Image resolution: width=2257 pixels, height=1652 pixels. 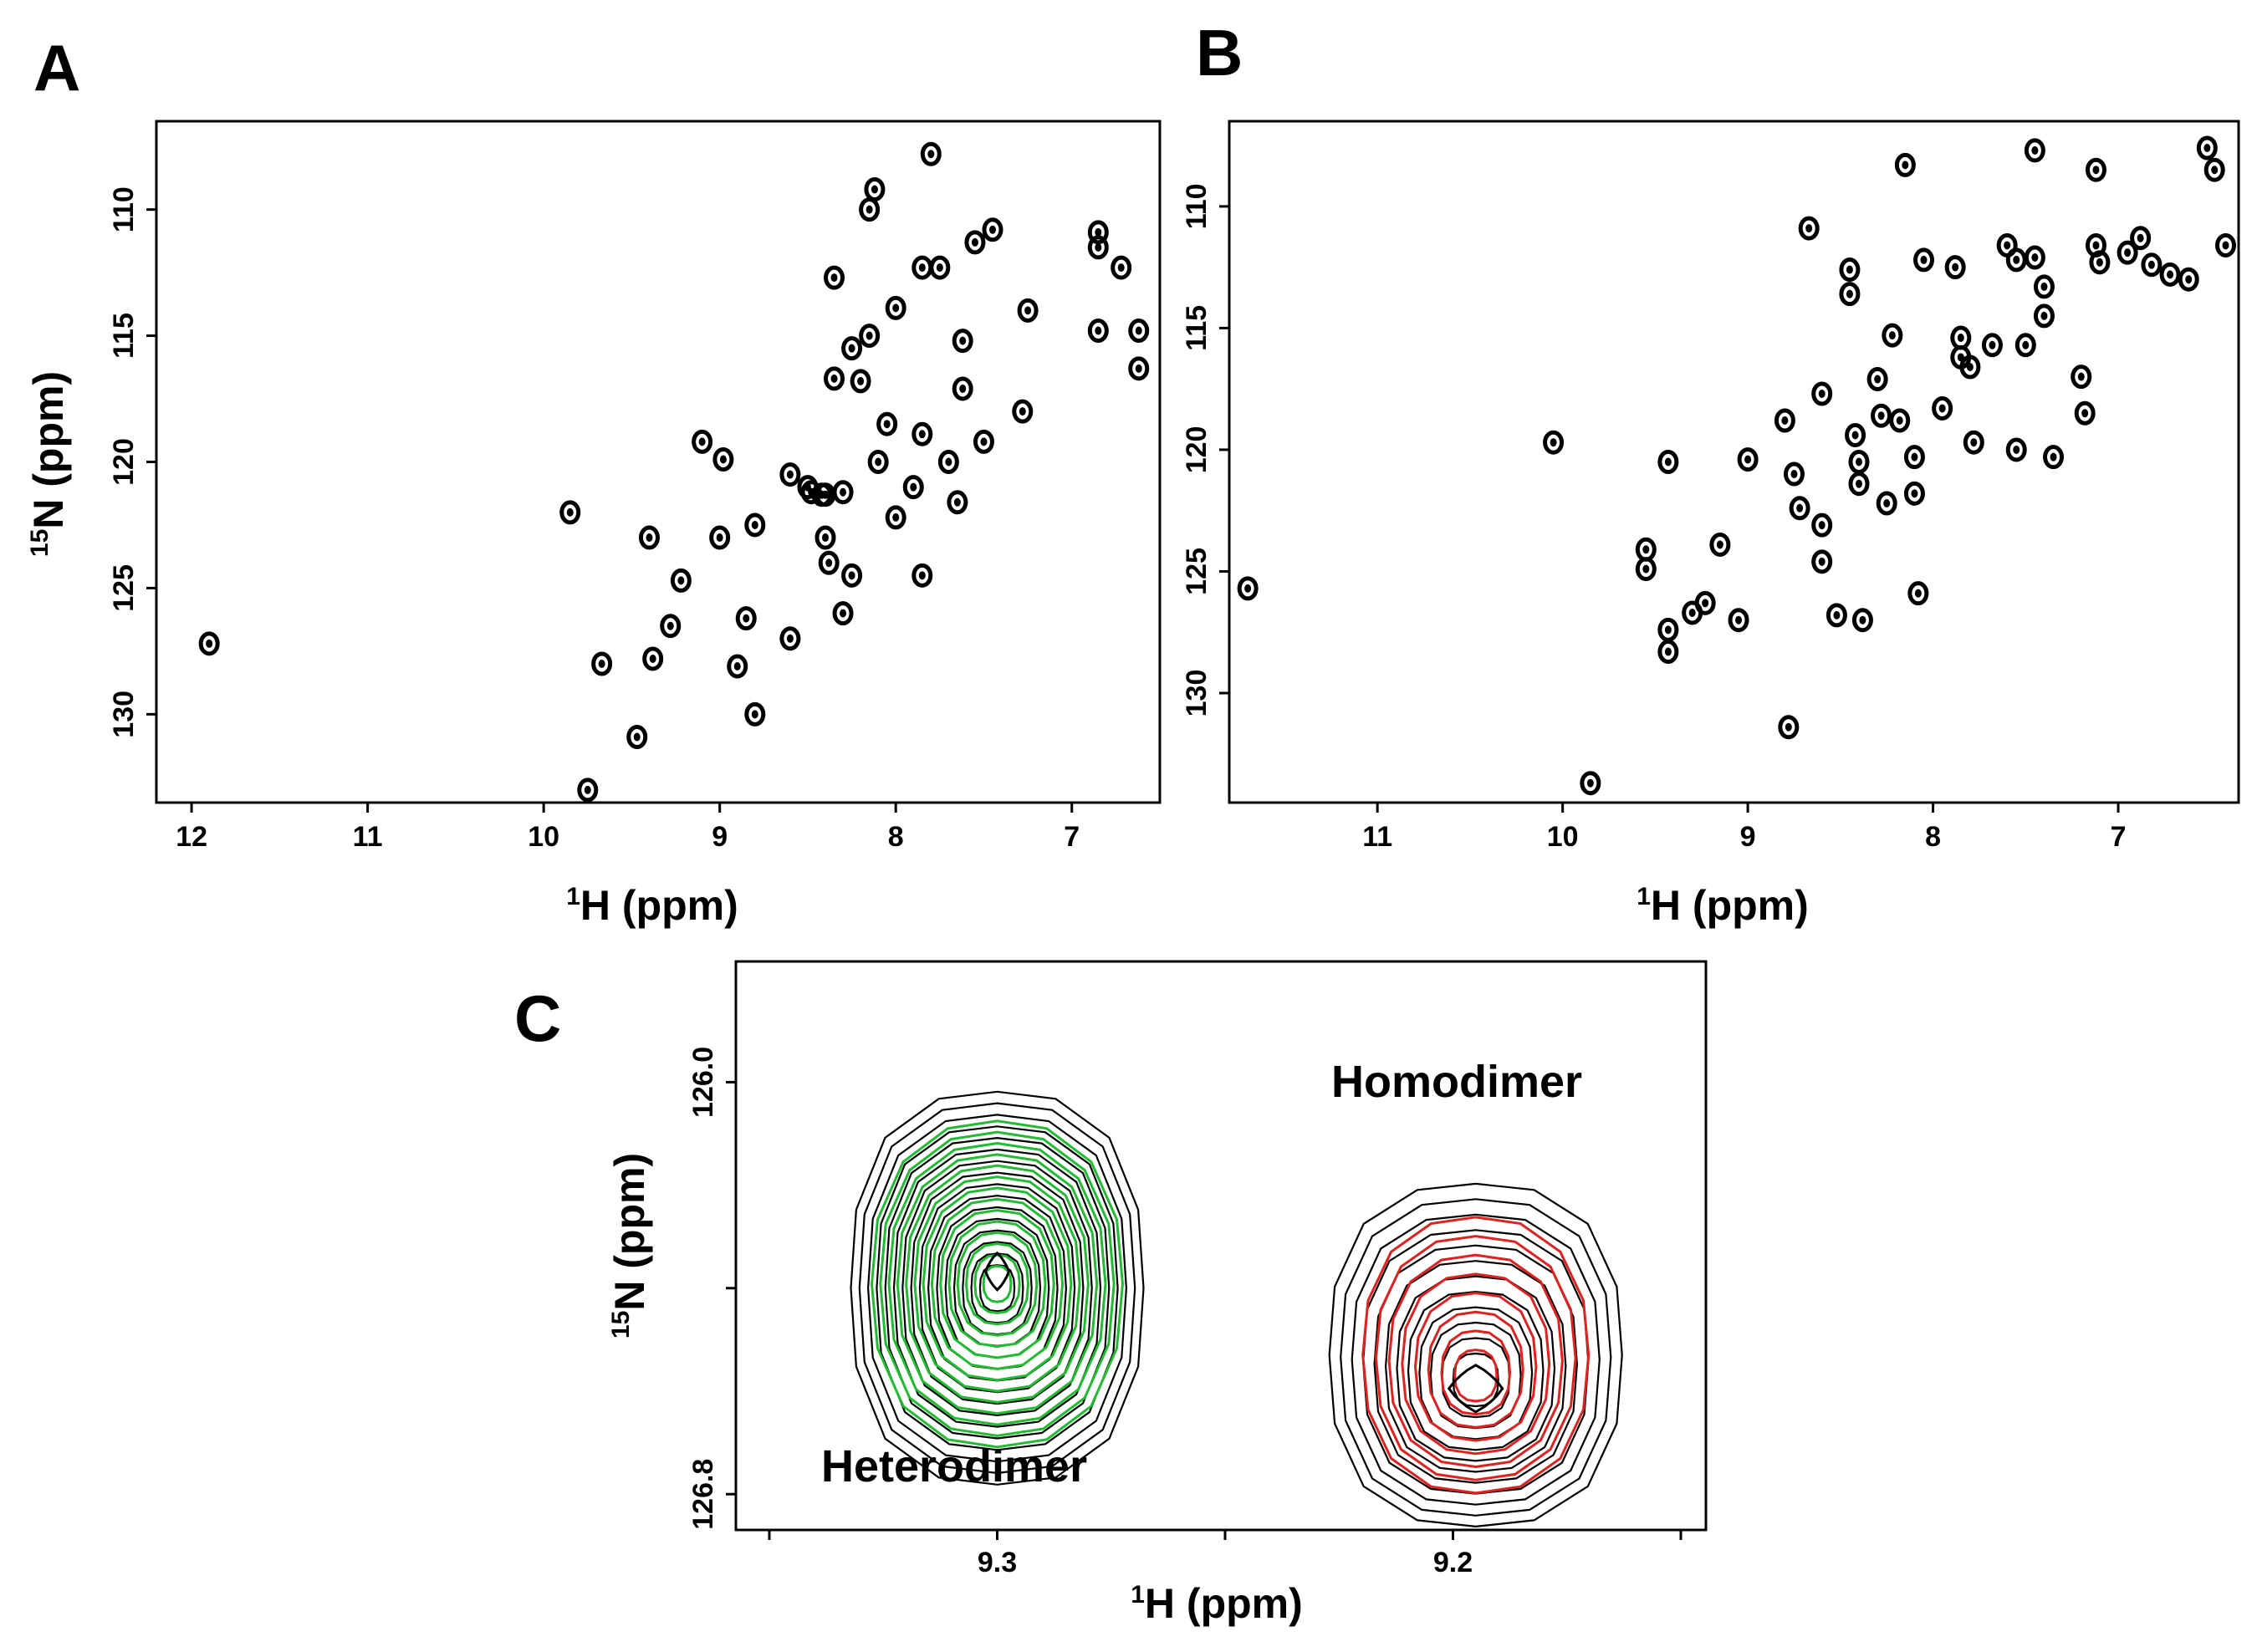 I want to click on panel-b-ytick-label: 130, so click(x=1197, y=693).